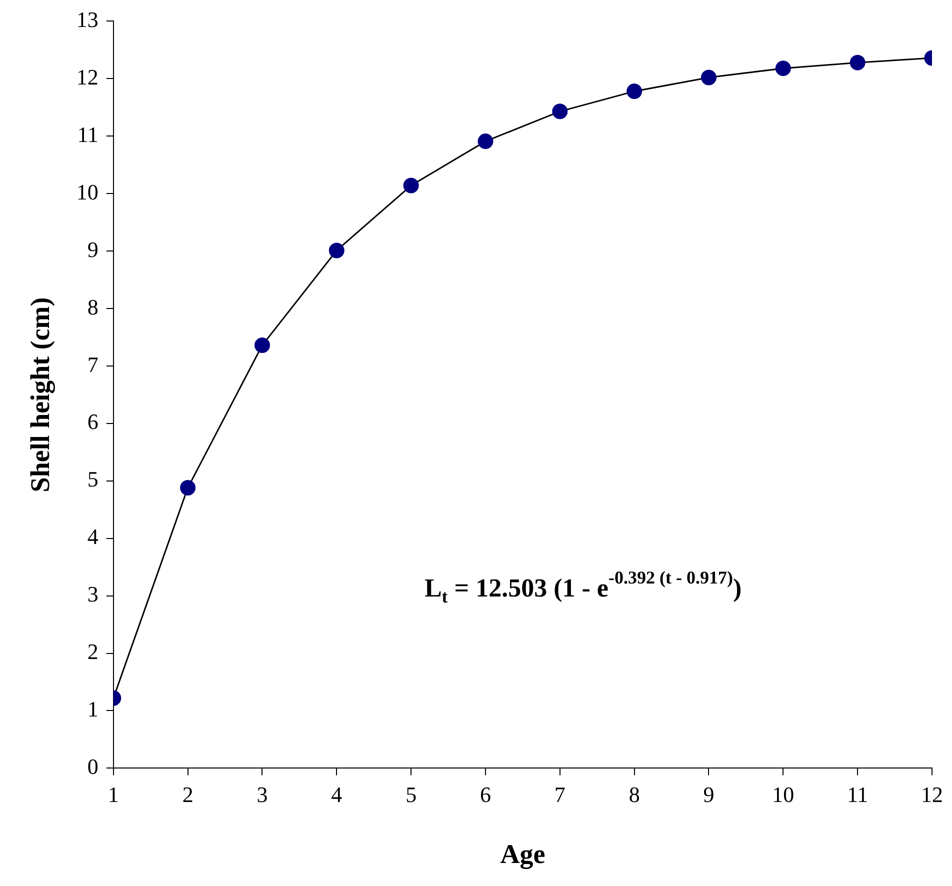 The width and height of the screenshot is (952, 886). Describe the element at coordinates (92, 421) in the screenshot. I see `y-tick-label: 6` at that location.